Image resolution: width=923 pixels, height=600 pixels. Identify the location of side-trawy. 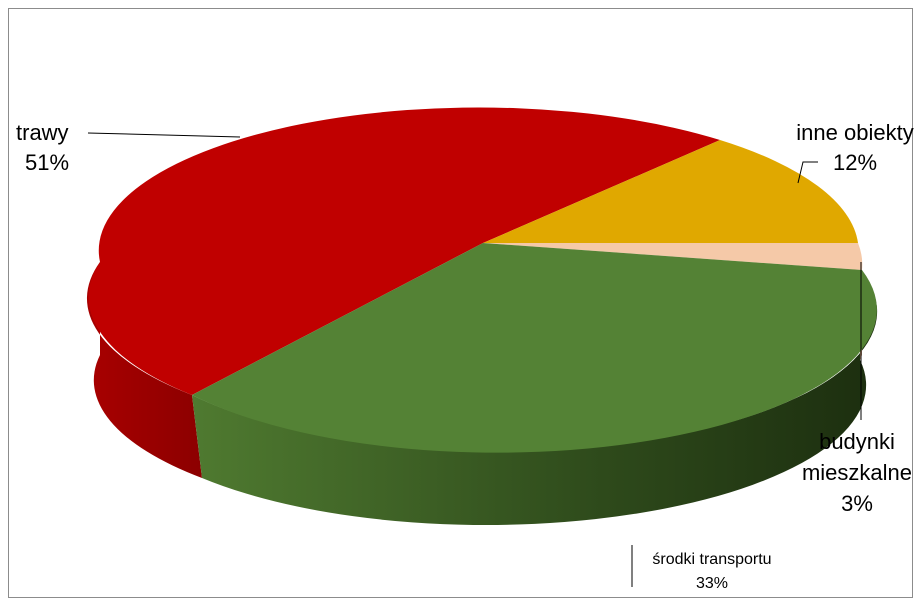
(144, 370).